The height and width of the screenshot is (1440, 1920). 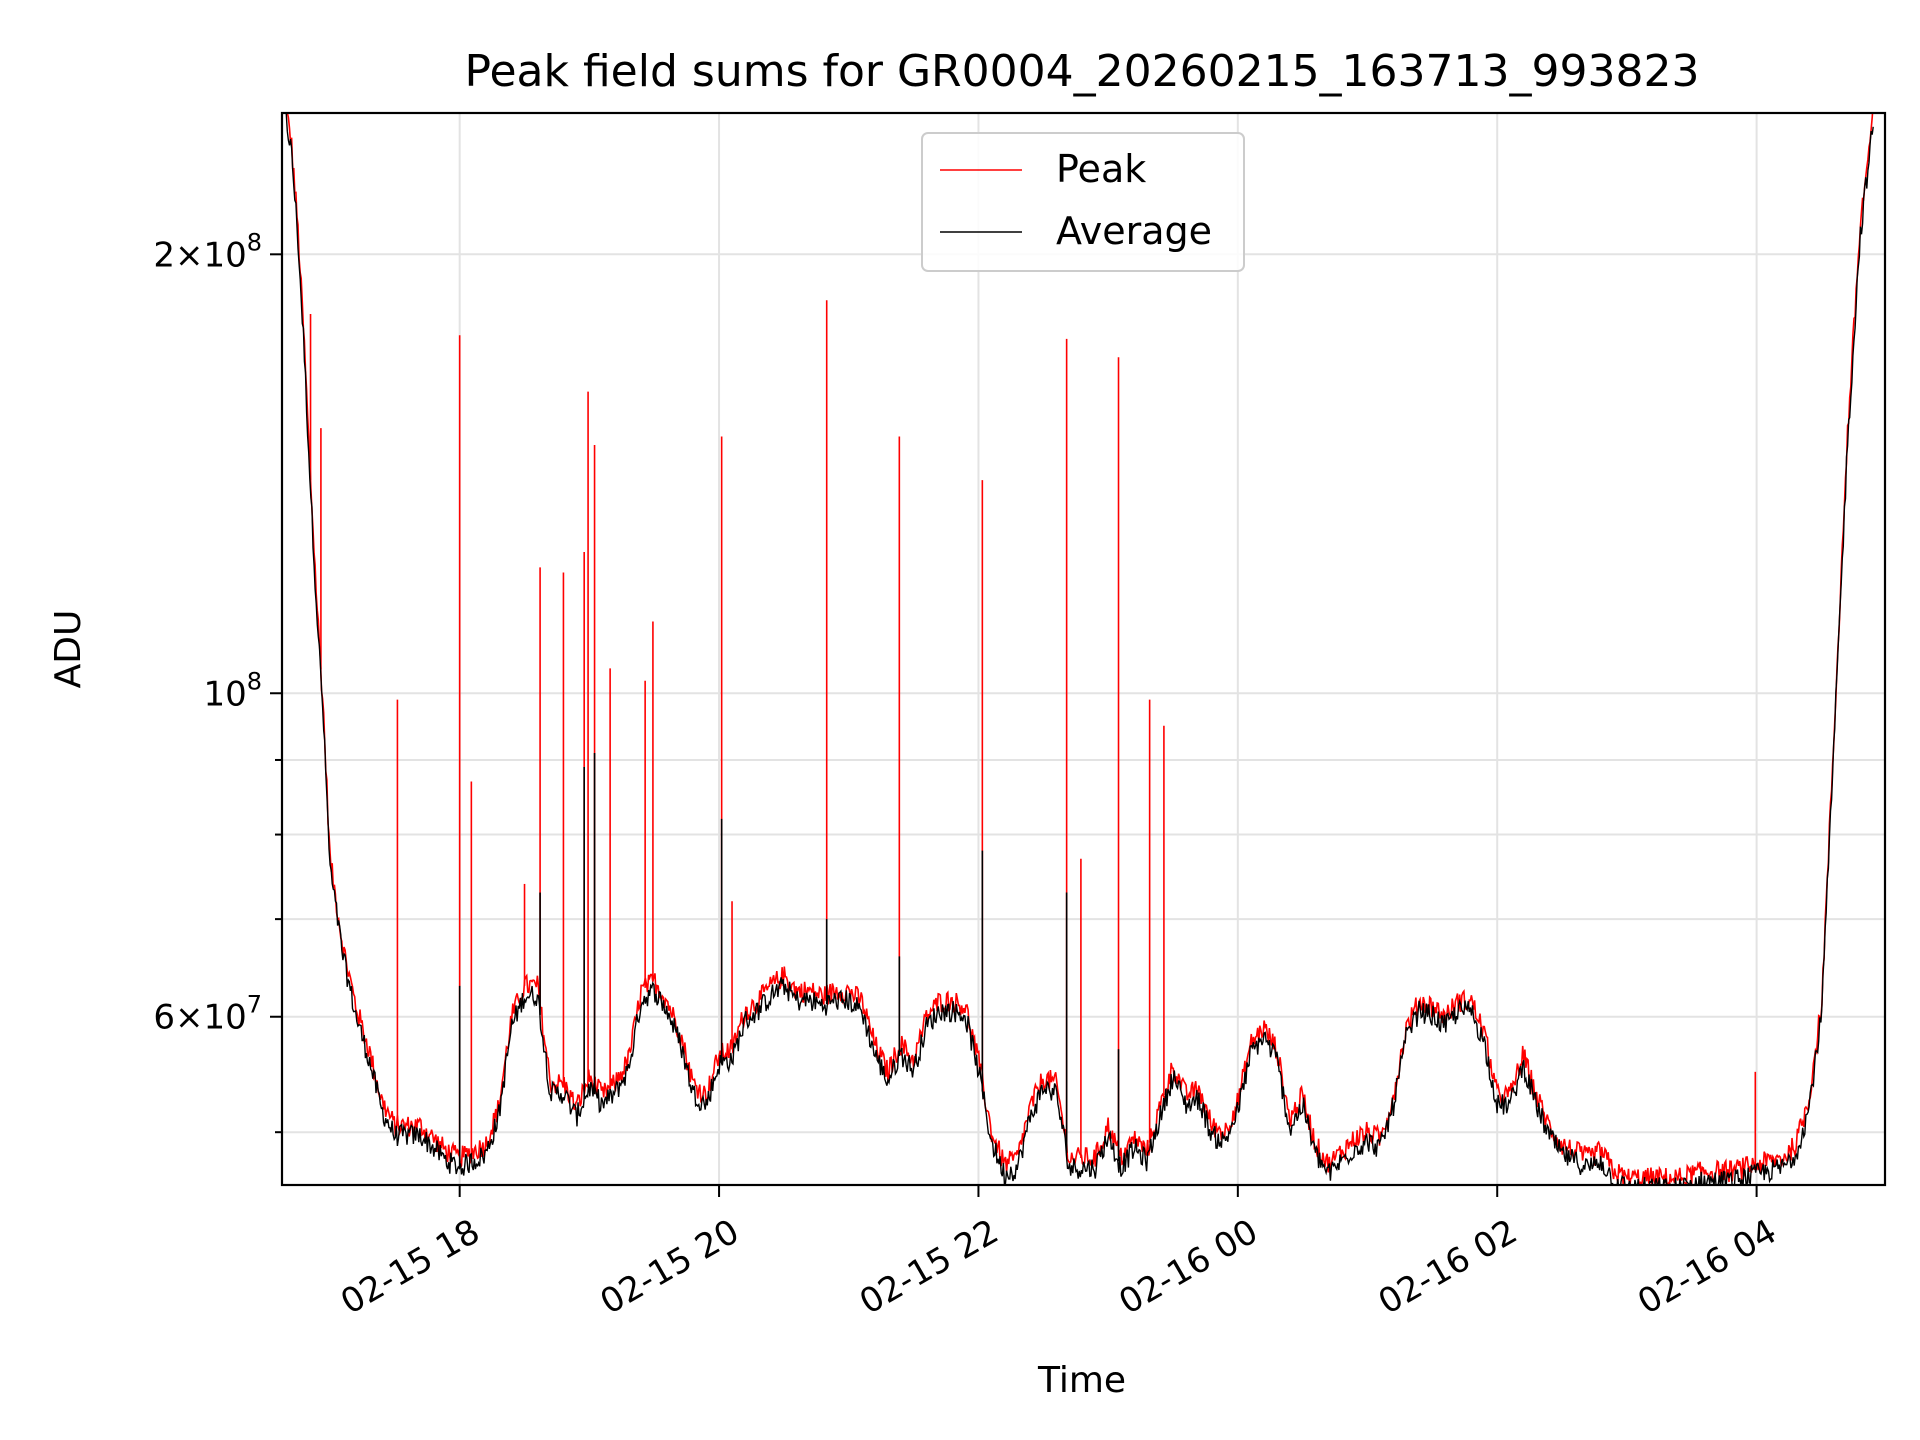 What do you see at coordinates (1134, 231) in the screenshot?
I see `legend-average-label: Average` at bounding box center [1134, 231].